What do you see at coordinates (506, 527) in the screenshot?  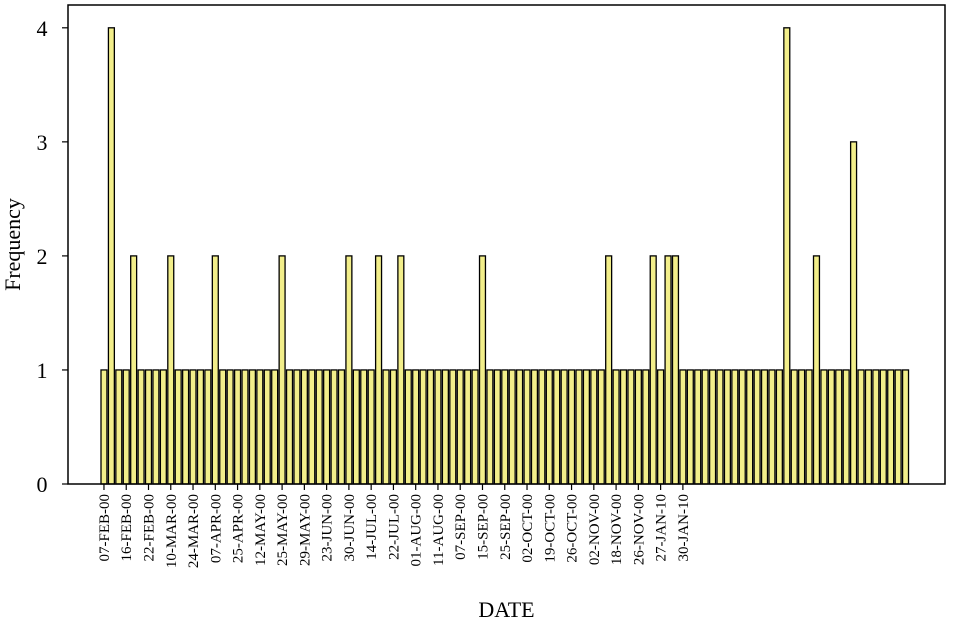 I see `x-tick-label-18: 25-SEP-00` at bounding box center [506, 527].